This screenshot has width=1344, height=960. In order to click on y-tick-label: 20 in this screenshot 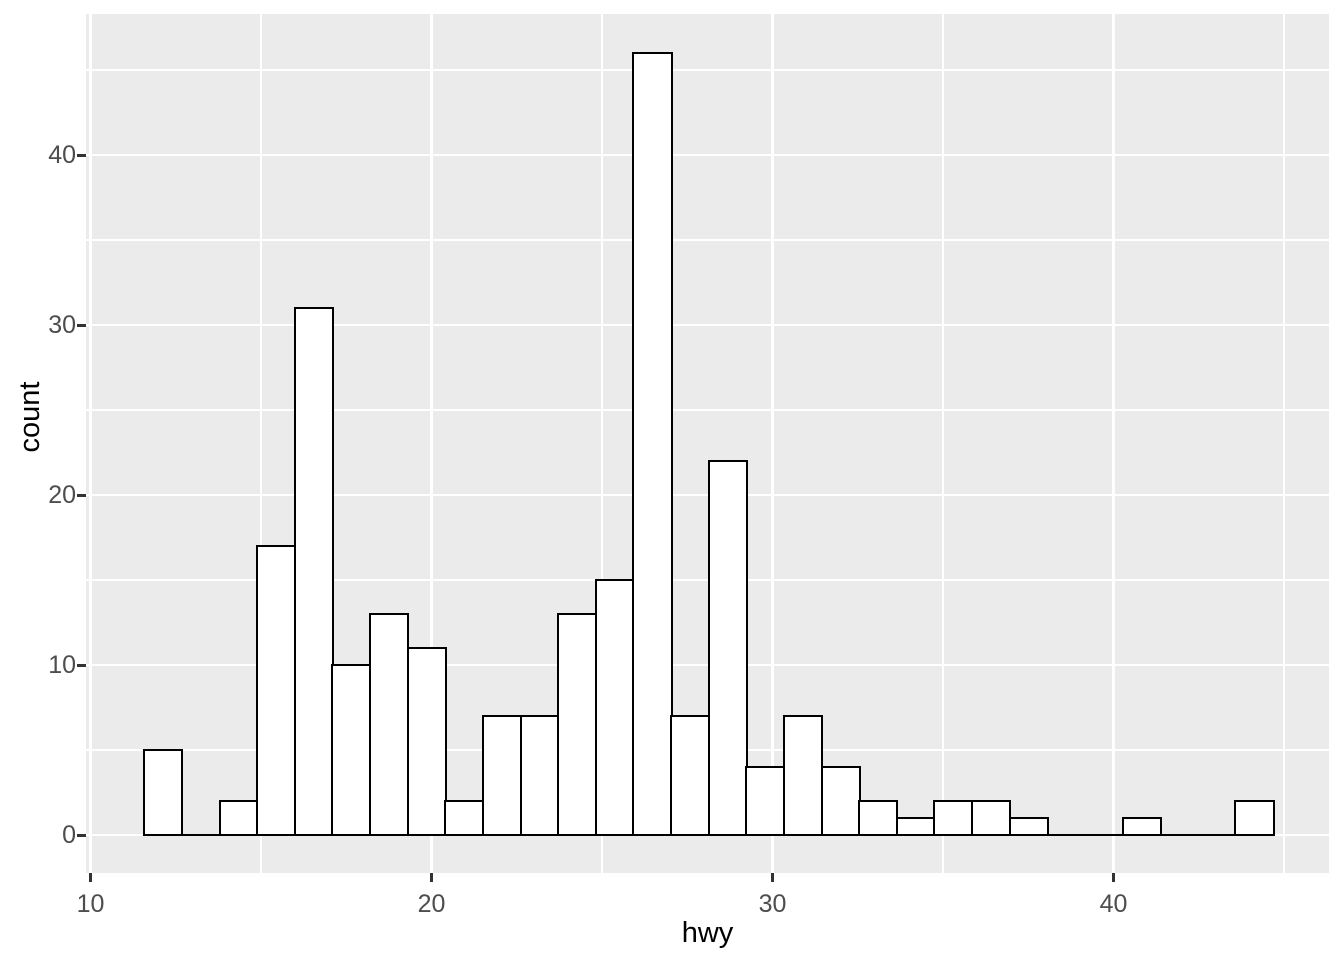, I will do `click(62, 495)`.